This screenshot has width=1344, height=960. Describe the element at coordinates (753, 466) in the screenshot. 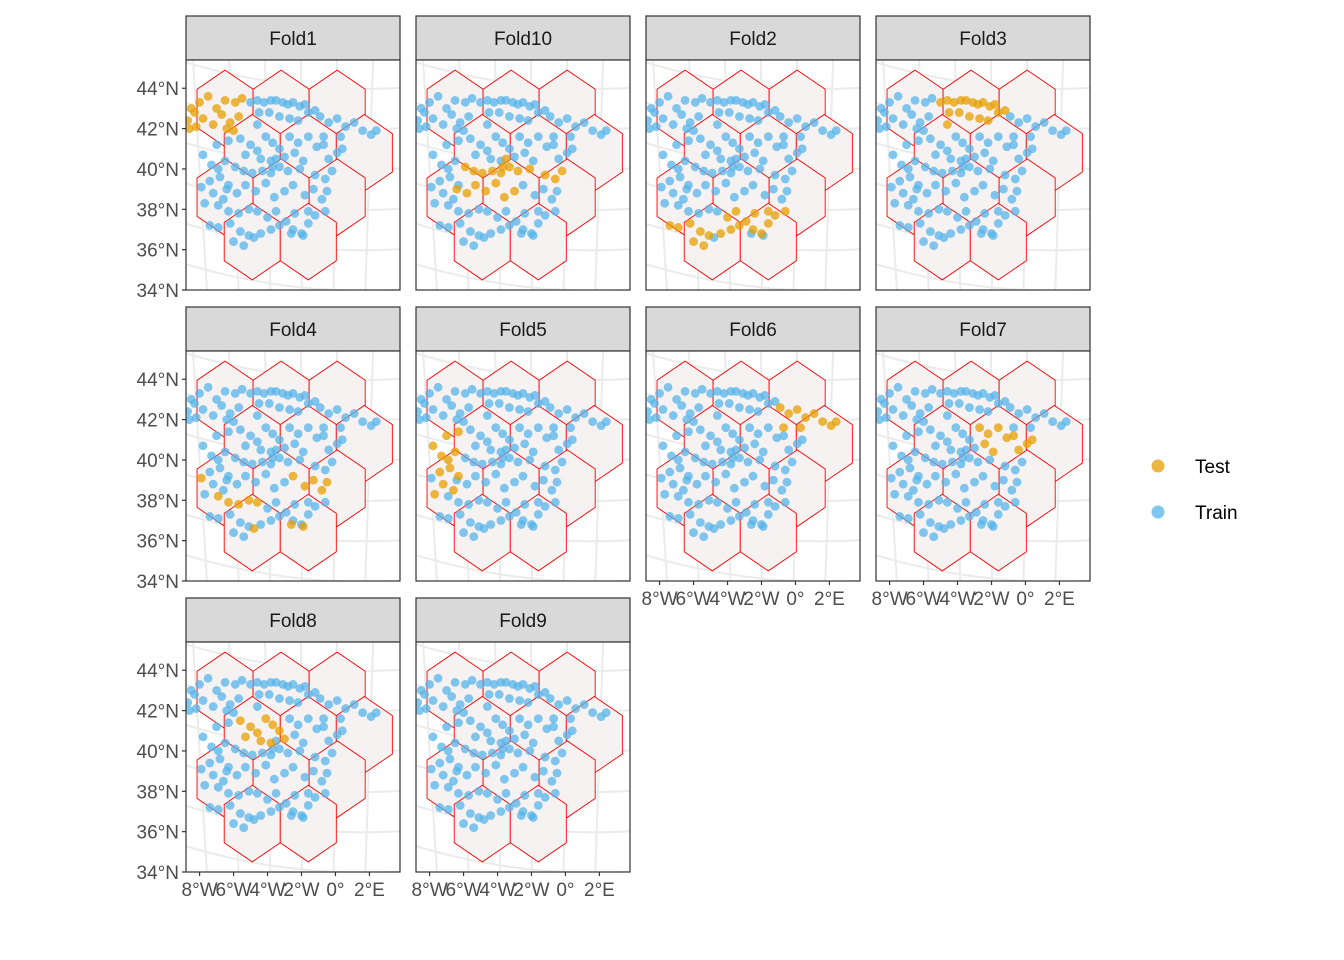

I see `panel-border` at that location.